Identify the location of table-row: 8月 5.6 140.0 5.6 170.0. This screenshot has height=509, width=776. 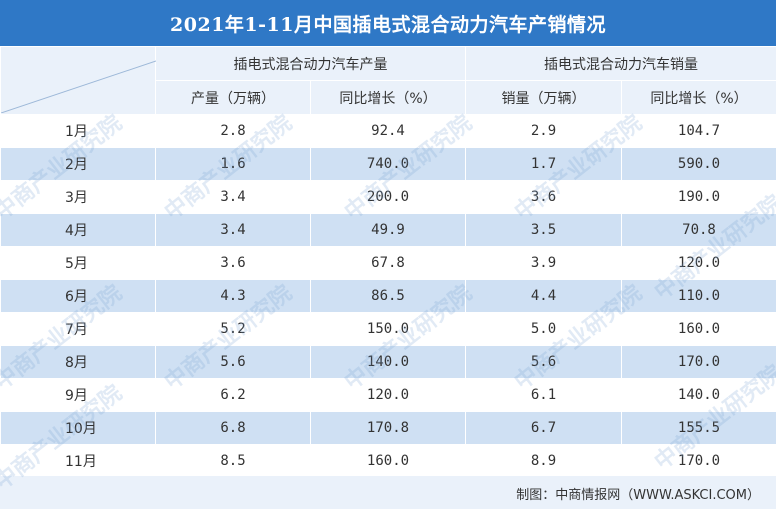
(388, 362).